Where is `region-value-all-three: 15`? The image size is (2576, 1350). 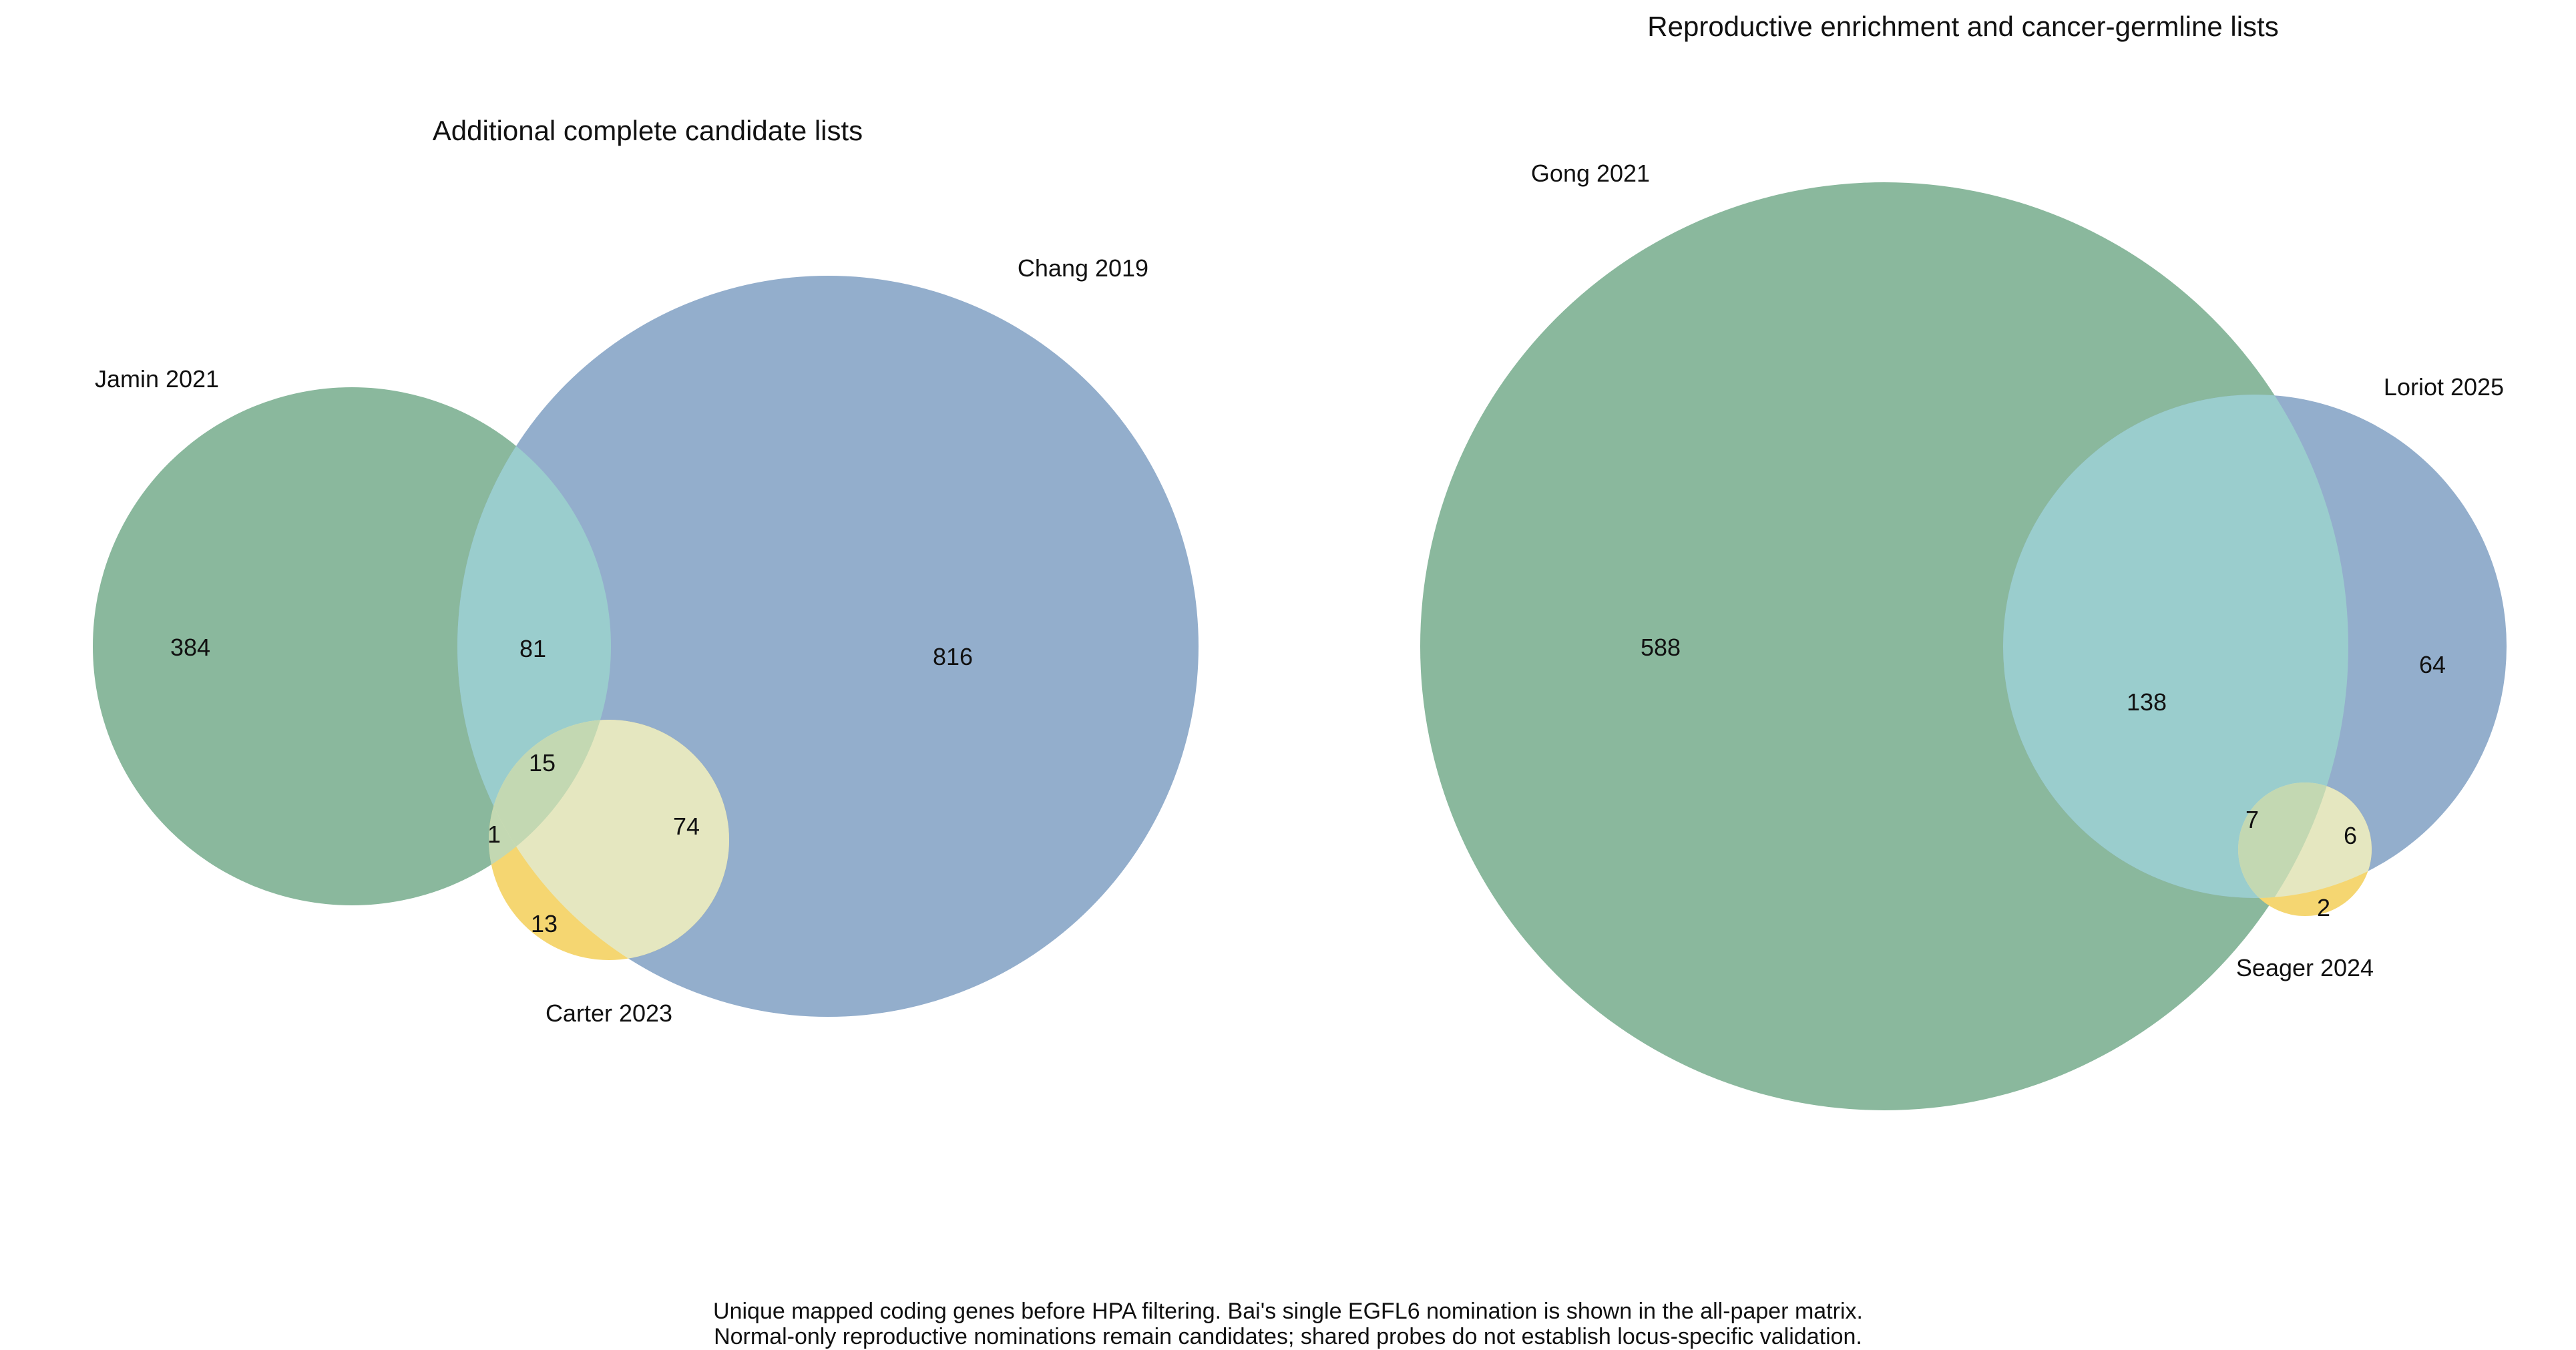 region-value-all-three: 15 is located at coordinates (542, 762).